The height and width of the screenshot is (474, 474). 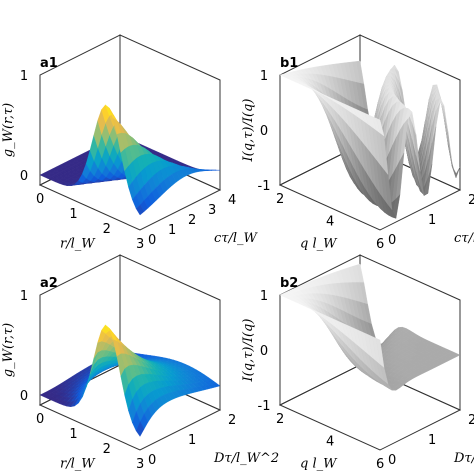 What do you see at coordinates (49, 283) in the screenshot?
I see `panel-label: a2` at bounding box center [49, 283].